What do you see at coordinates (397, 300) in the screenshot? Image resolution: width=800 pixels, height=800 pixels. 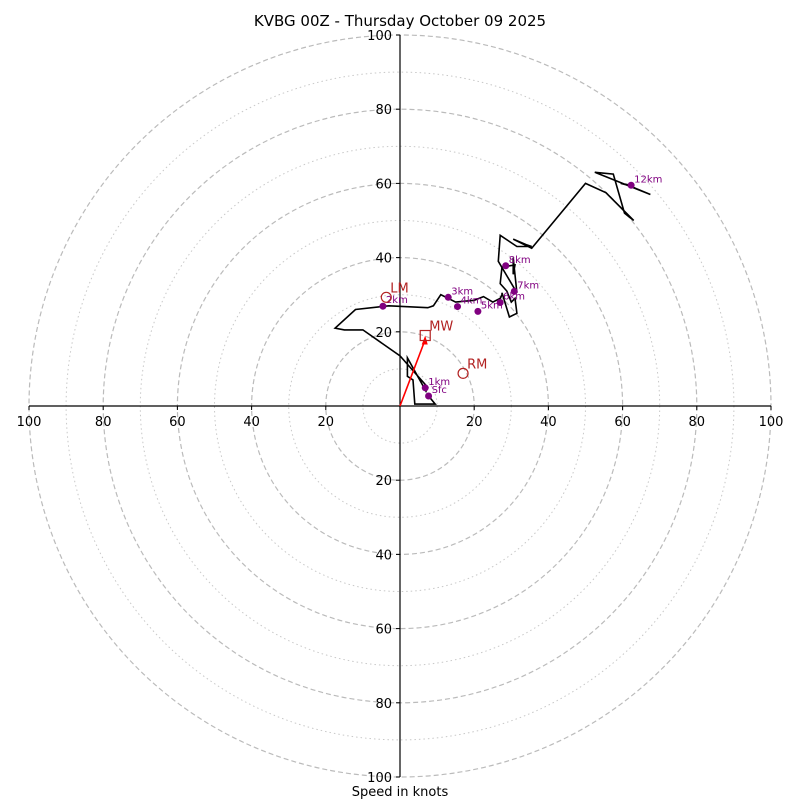 I see `height-marker-label: 2km` at bounding box center [397, 300].